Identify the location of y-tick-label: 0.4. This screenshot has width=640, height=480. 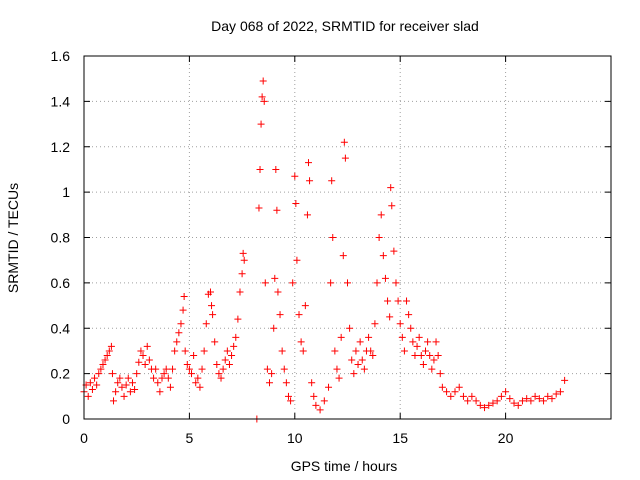
(61, 328).